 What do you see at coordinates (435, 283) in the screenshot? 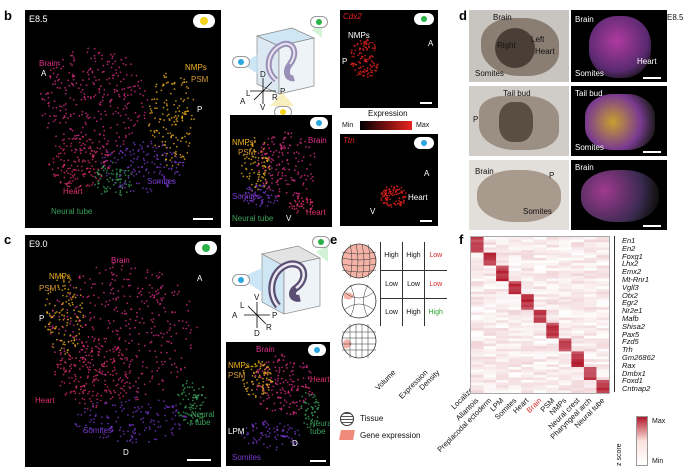
I see `panel-e-score-cell: Low` at bounding box center [435, 283].